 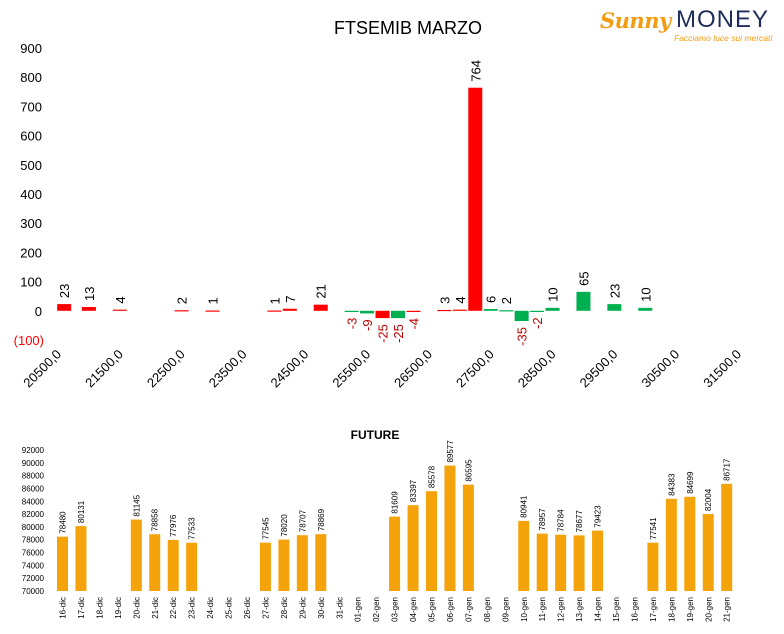 What do you see at coordinates (671, 484) in the screenshot?
I see `data-label: 84383` at bounding box center [671, 484].